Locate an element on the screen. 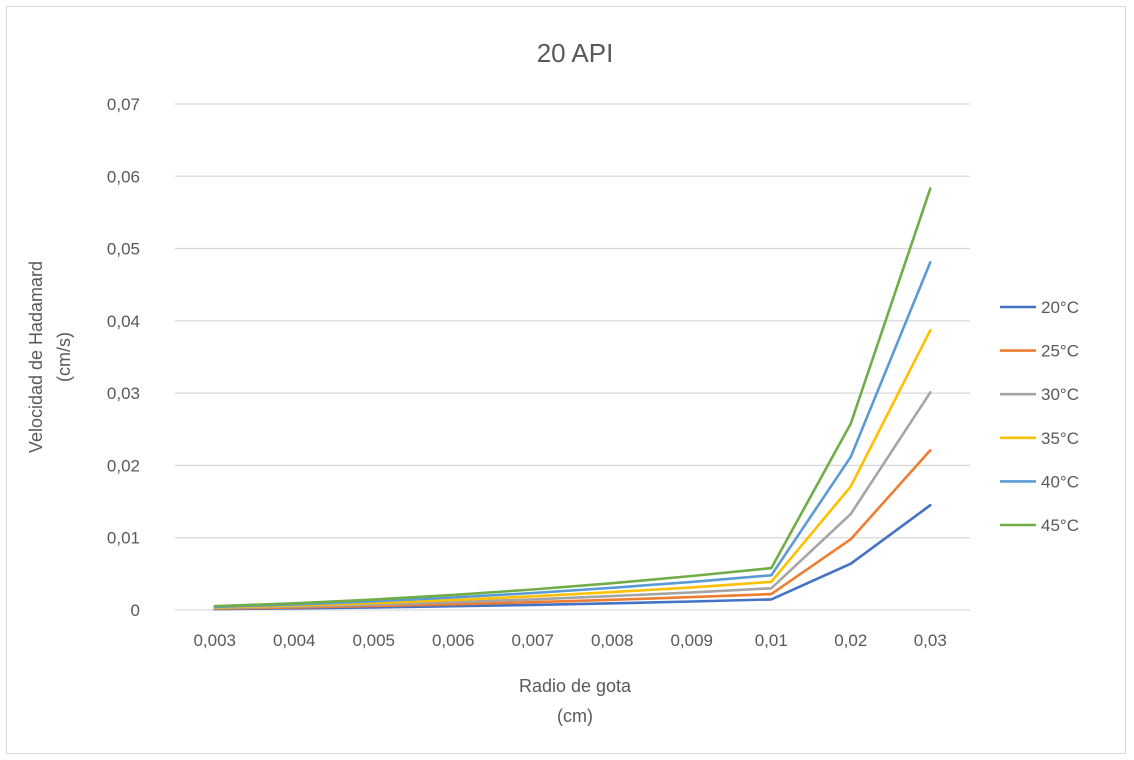 Image resolution: width=1134 pixels, height=760 pixels. x-axis-label-line-2: (cm) is located at coordinates (575, 716).